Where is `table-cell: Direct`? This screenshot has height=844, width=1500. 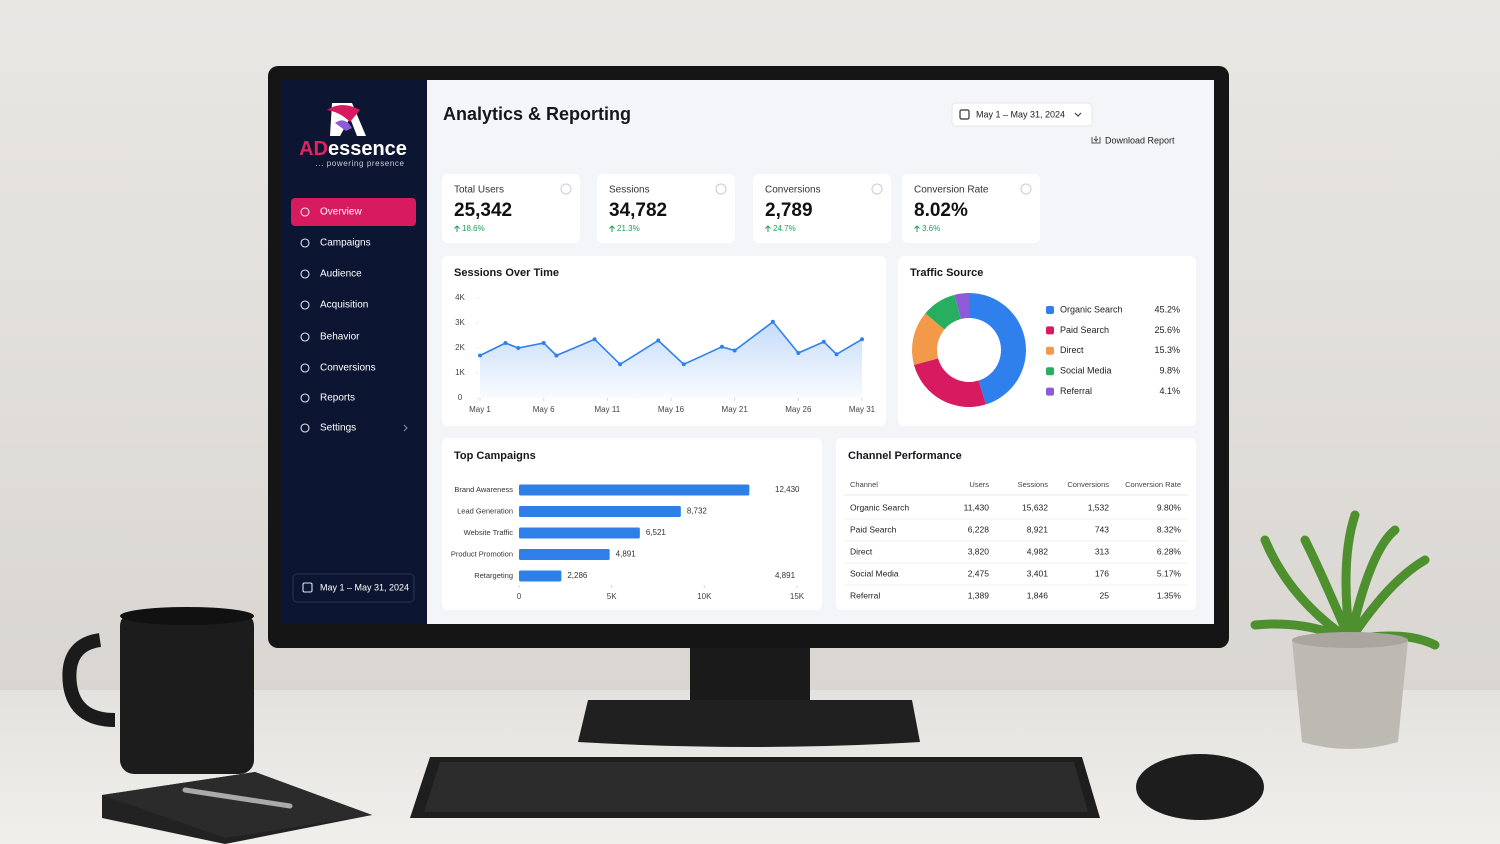
table-cell: Direct is located at coordinates (861, 551).